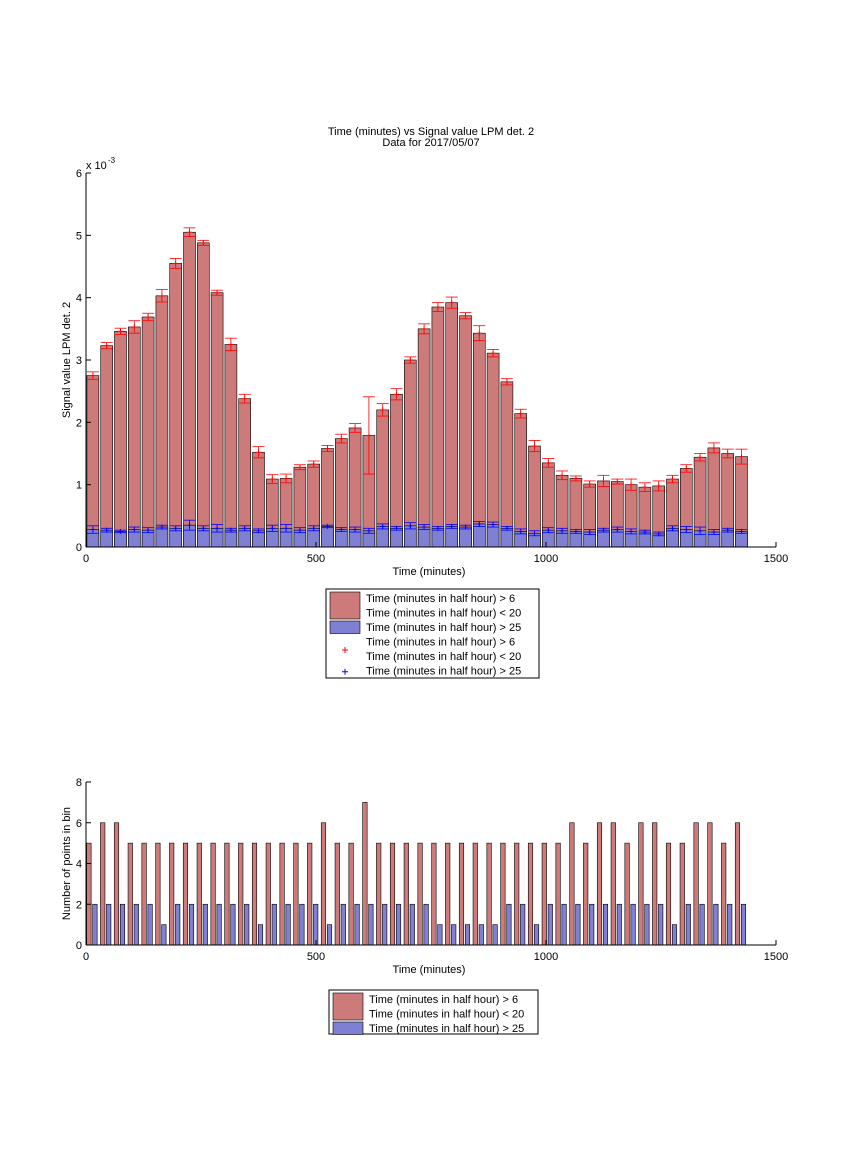 The image size is (864, 1152). What do you see at coordinates (443, 614) in the screenshot?
I see `legend-label: Time (minutes in half hour) < 20` at bounding box center [443, 614].